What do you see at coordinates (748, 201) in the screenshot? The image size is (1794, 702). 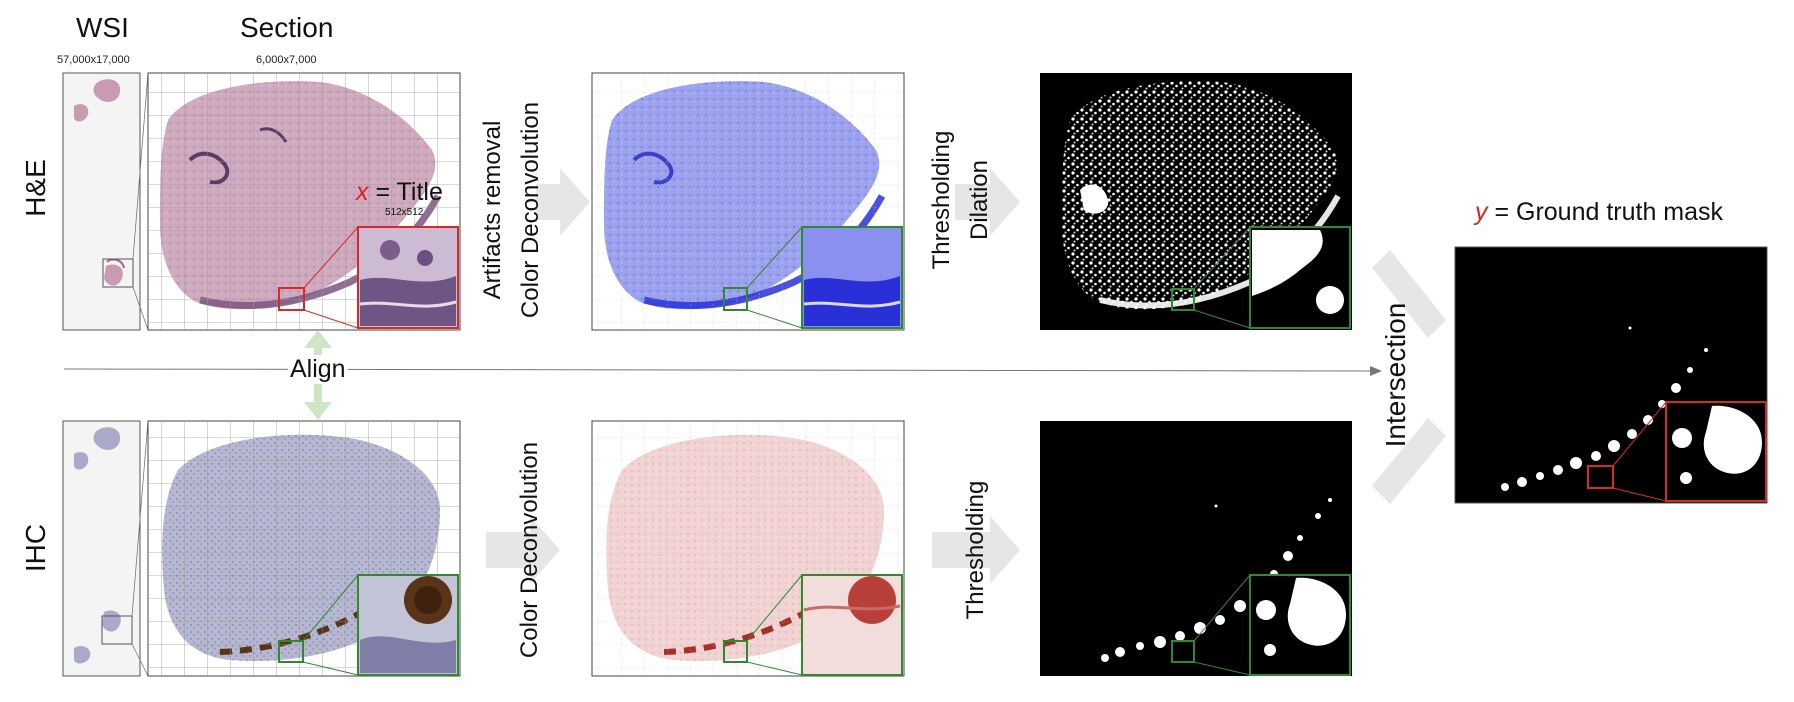 I see `he-deconvolution-panel` at bounding box center [748, 201].